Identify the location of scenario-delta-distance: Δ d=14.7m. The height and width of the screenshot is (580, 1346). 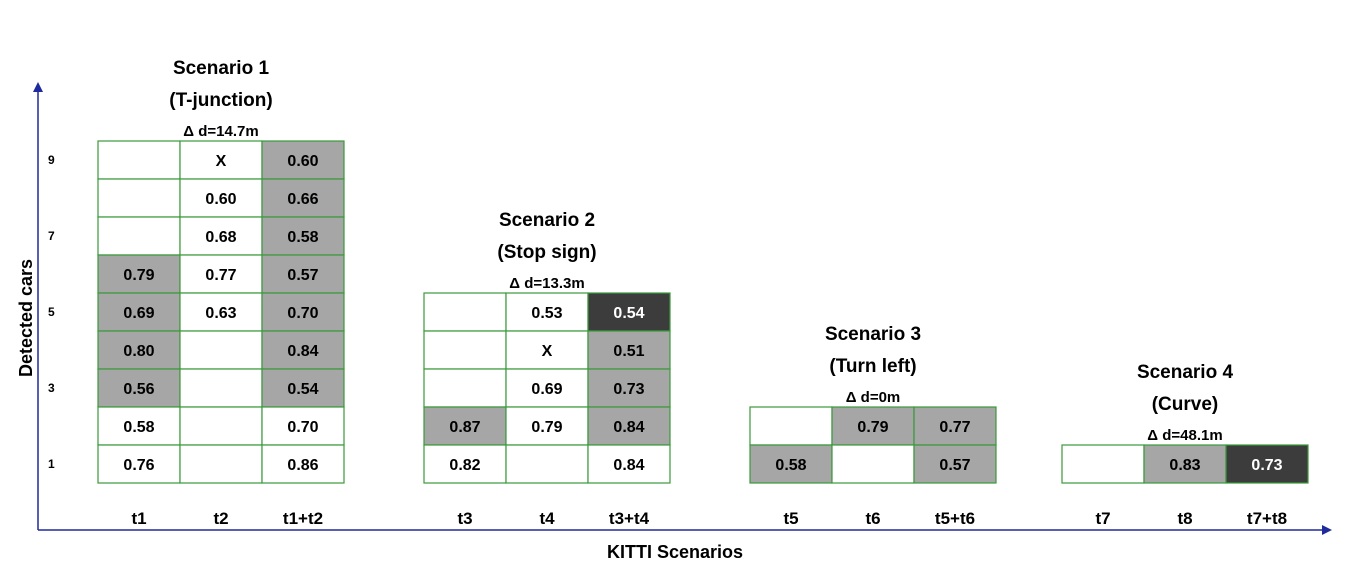
(220, 131).